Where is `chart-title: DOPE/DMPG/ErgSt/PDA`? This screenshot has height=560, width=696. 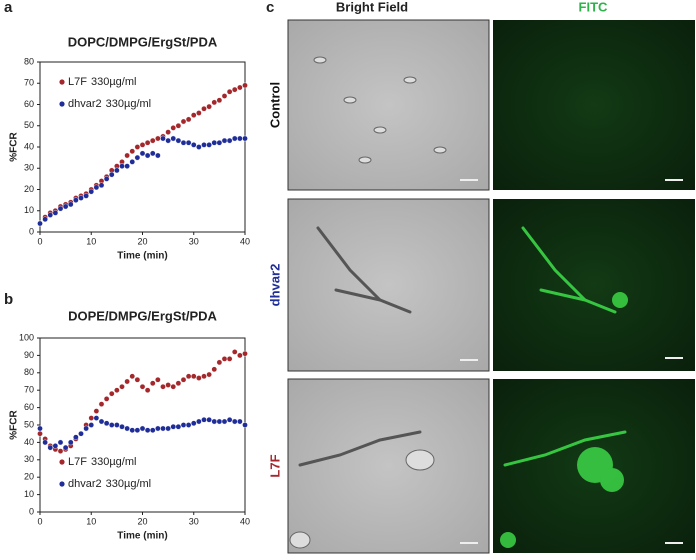
chart-title: DOPE/DMPG/ErgSt/PDA is located at coordinates (142, 315).